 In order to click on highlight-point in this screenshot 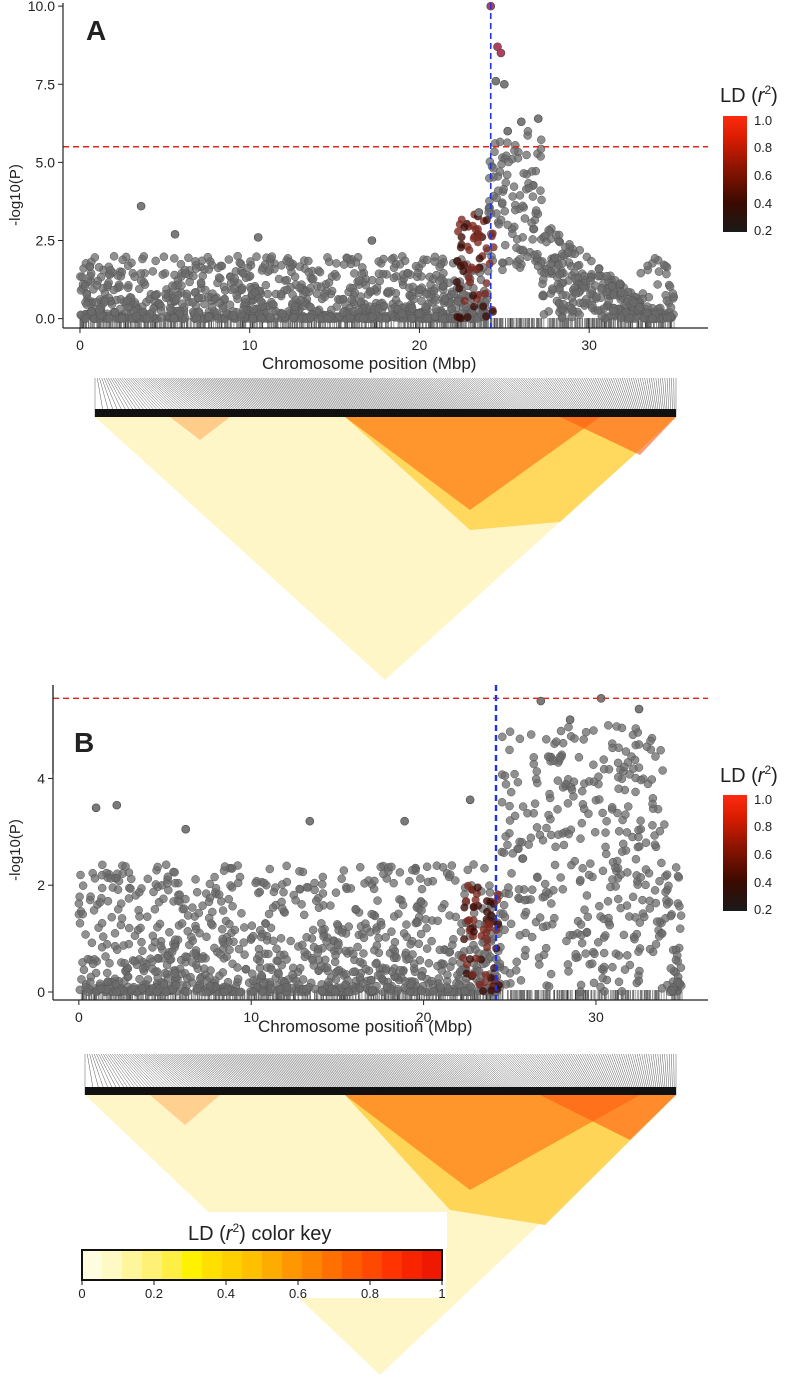, I will do `click(521, 122)`.